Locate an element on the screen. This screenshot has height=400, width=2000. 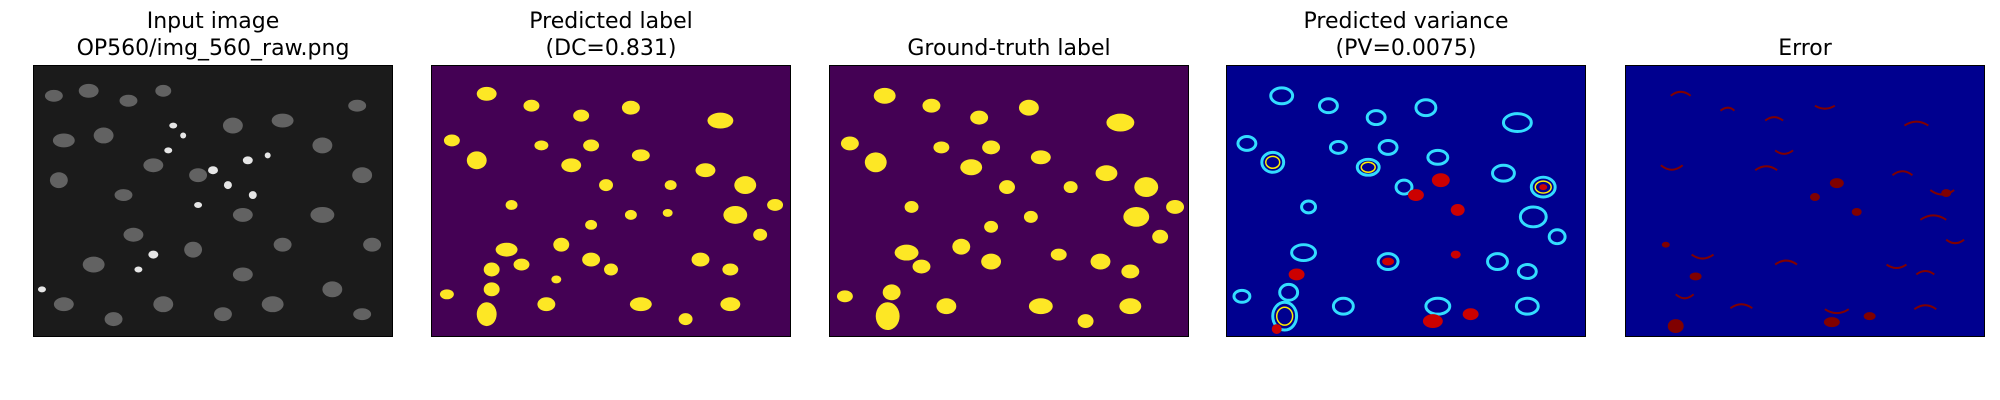
predicted-variance-frame is located at coordinates (1406, 201).